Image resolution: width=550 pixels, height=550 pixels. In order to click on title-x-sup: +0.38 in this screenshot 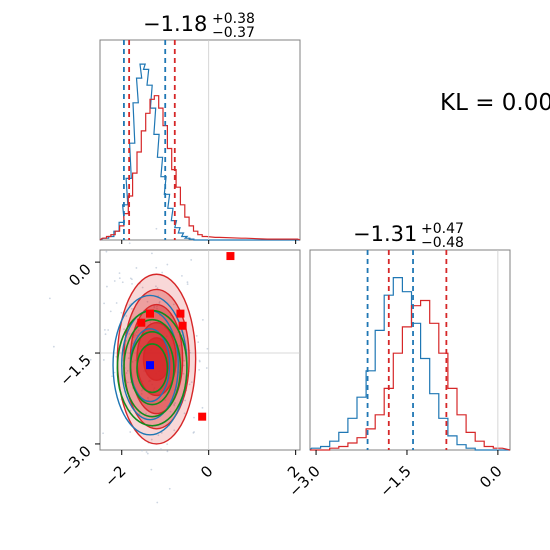, I will do `click(233, 19)`.